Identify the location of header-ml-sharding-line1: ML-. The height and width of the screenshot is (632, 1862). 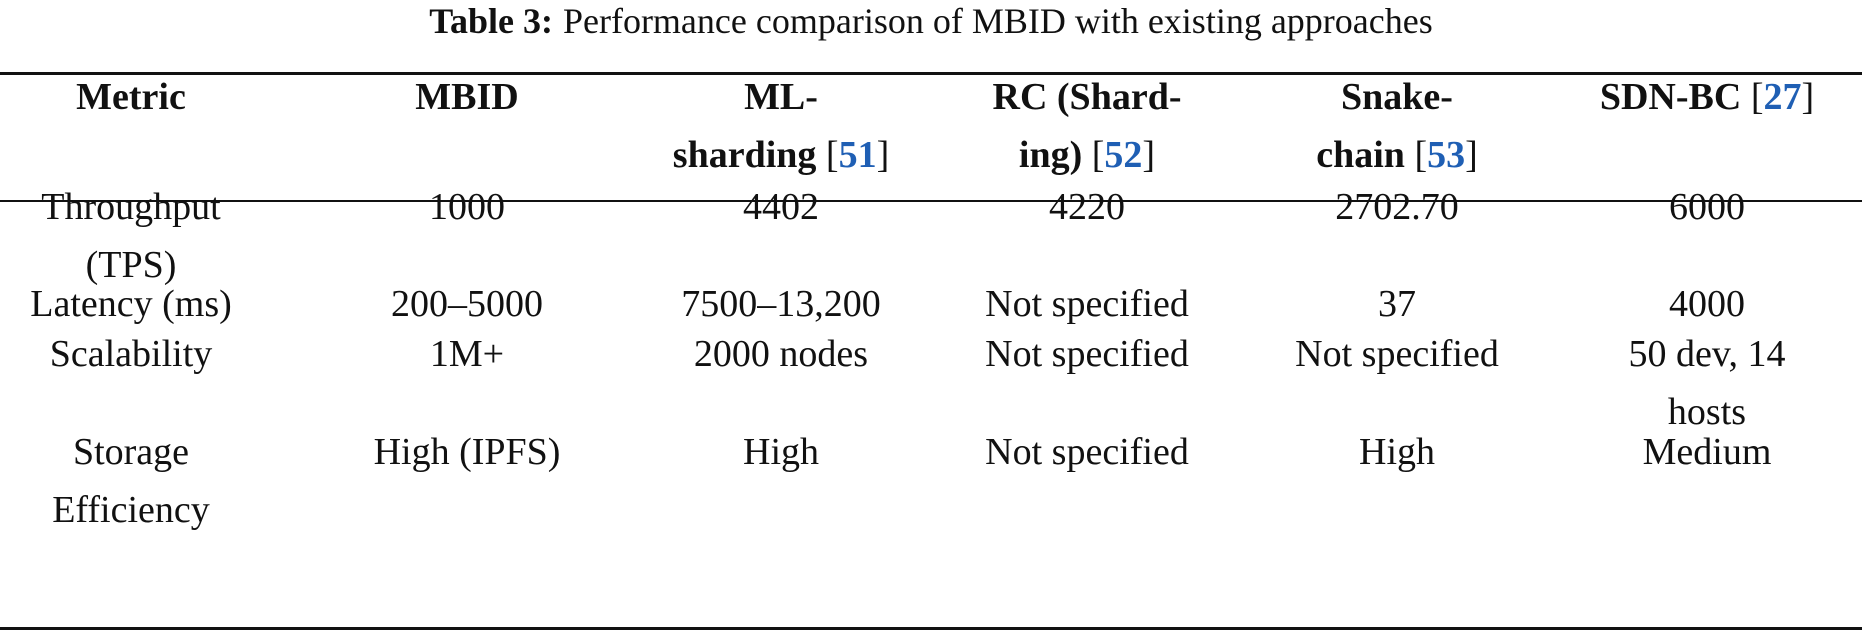
(781, 97).